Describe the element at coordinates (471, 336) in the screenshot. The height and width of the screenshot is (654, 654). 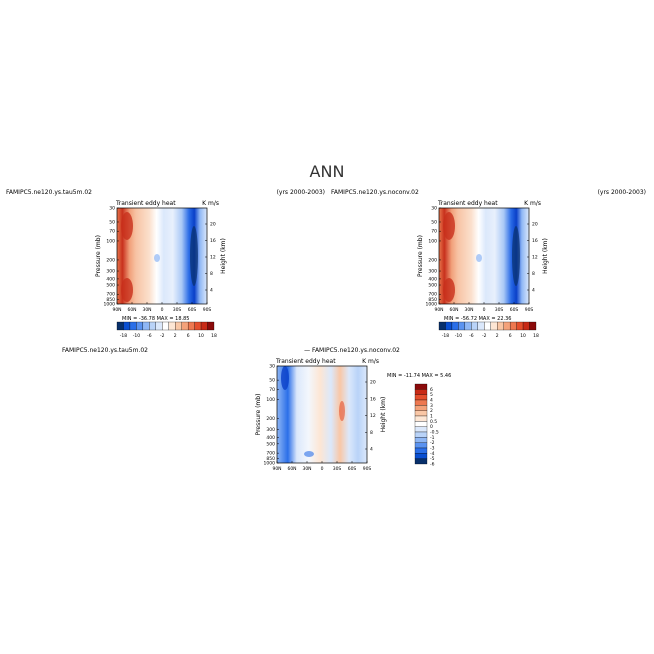
I see `colorbar-tick-label: -6` at that location.